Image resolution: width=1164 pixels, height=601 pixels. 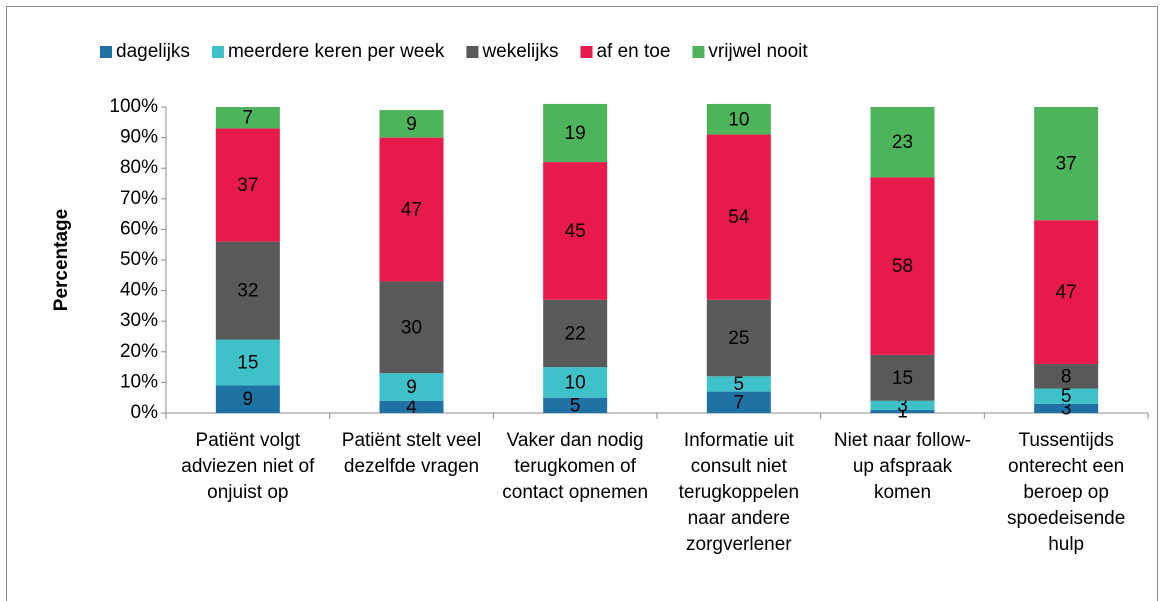 I want to click on legend-label: dagelijks, so click(x=153, y=51).